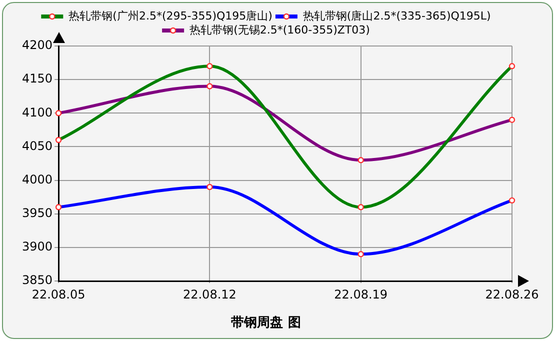 This screenshot has width=557, height=341. What do you see at coordinates (37, 213) in the screenshot?
I see `y-tick-label: 3950` at bounding box center [37, 213].